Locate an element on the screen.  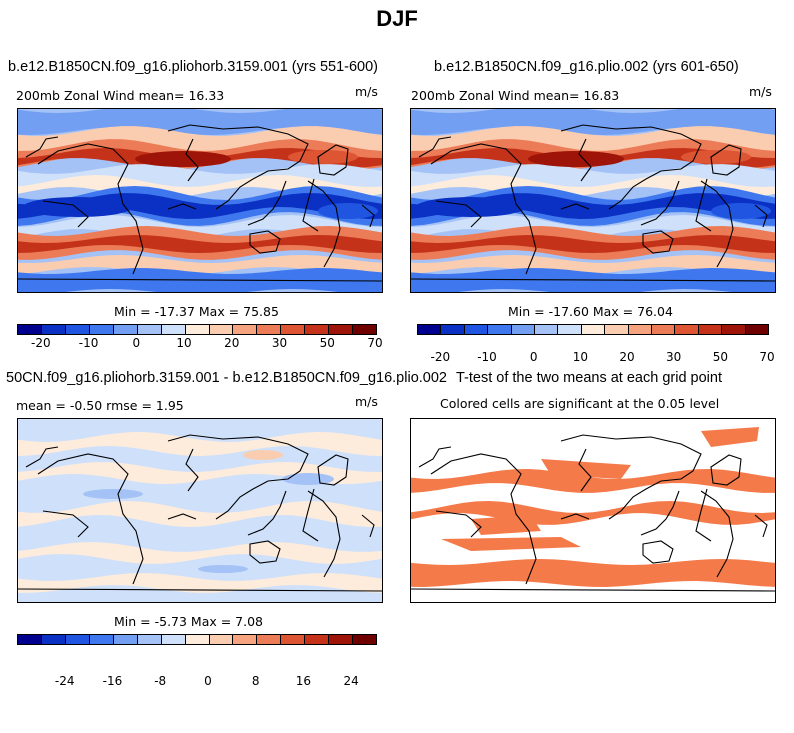
panel3-colorbar is located at coordinates (197, 639).